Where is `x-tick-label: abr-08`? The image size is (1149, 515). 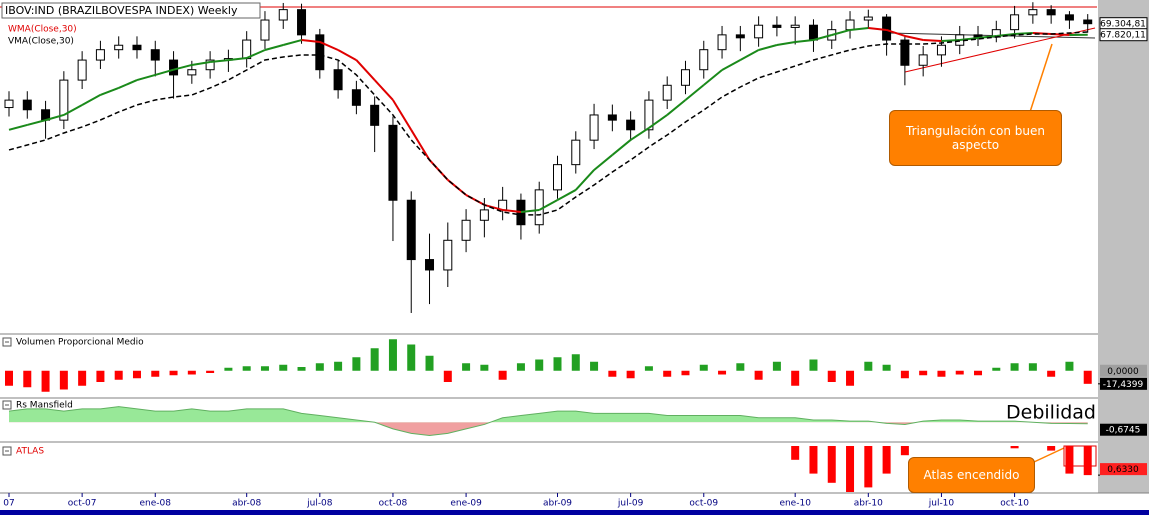 x-tick-label: abr-08 is located at coordinates (246, 504).